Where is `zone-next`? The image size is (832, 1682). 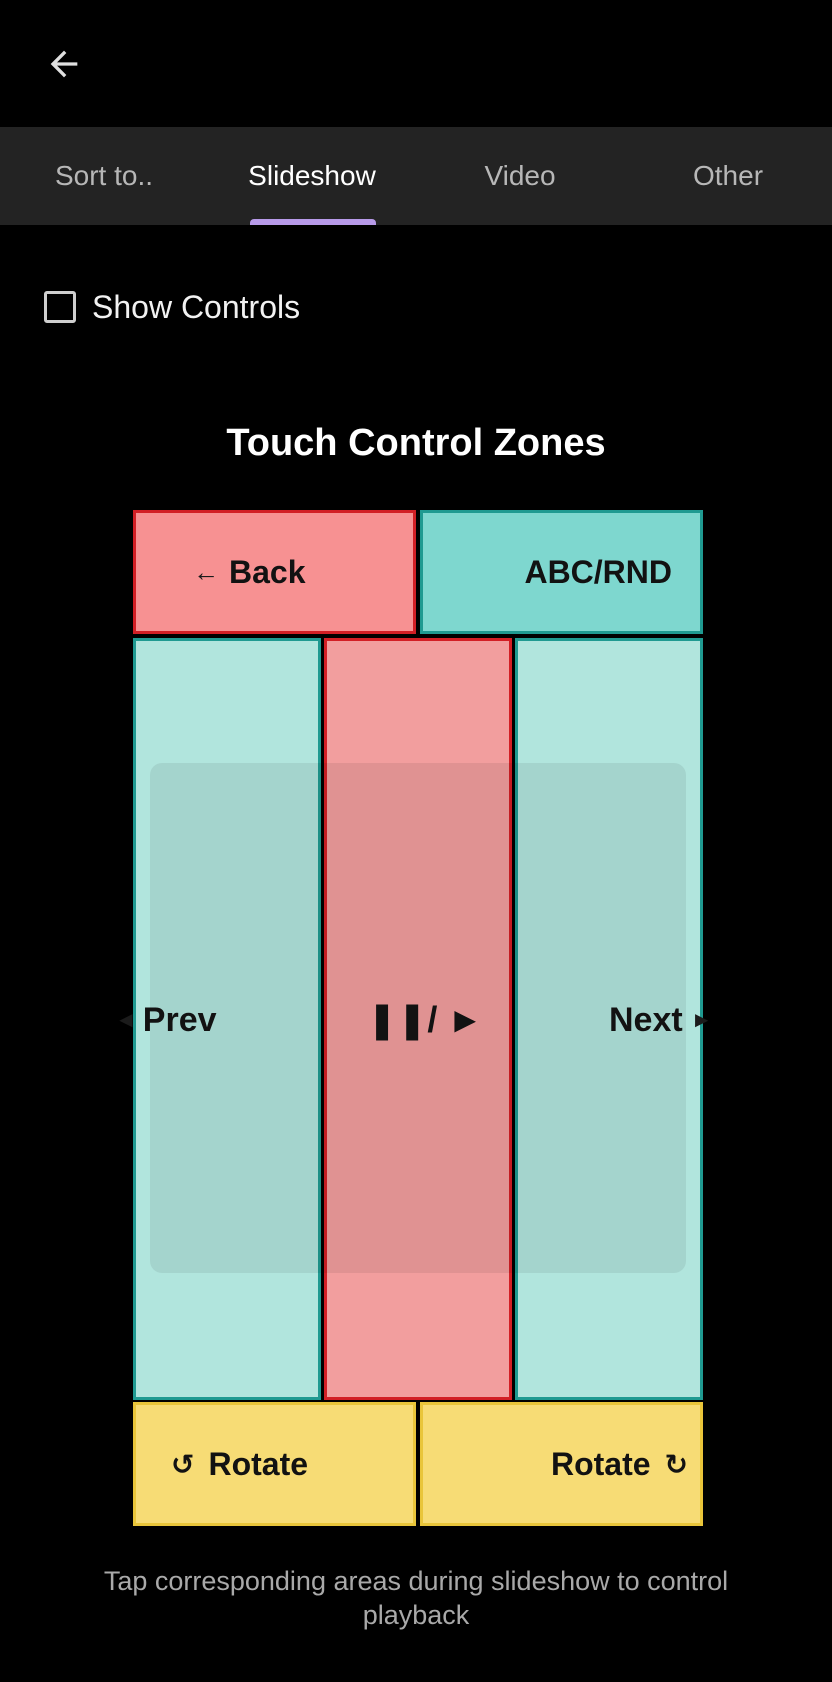 zone-next is located at coordinates (609, 1019).